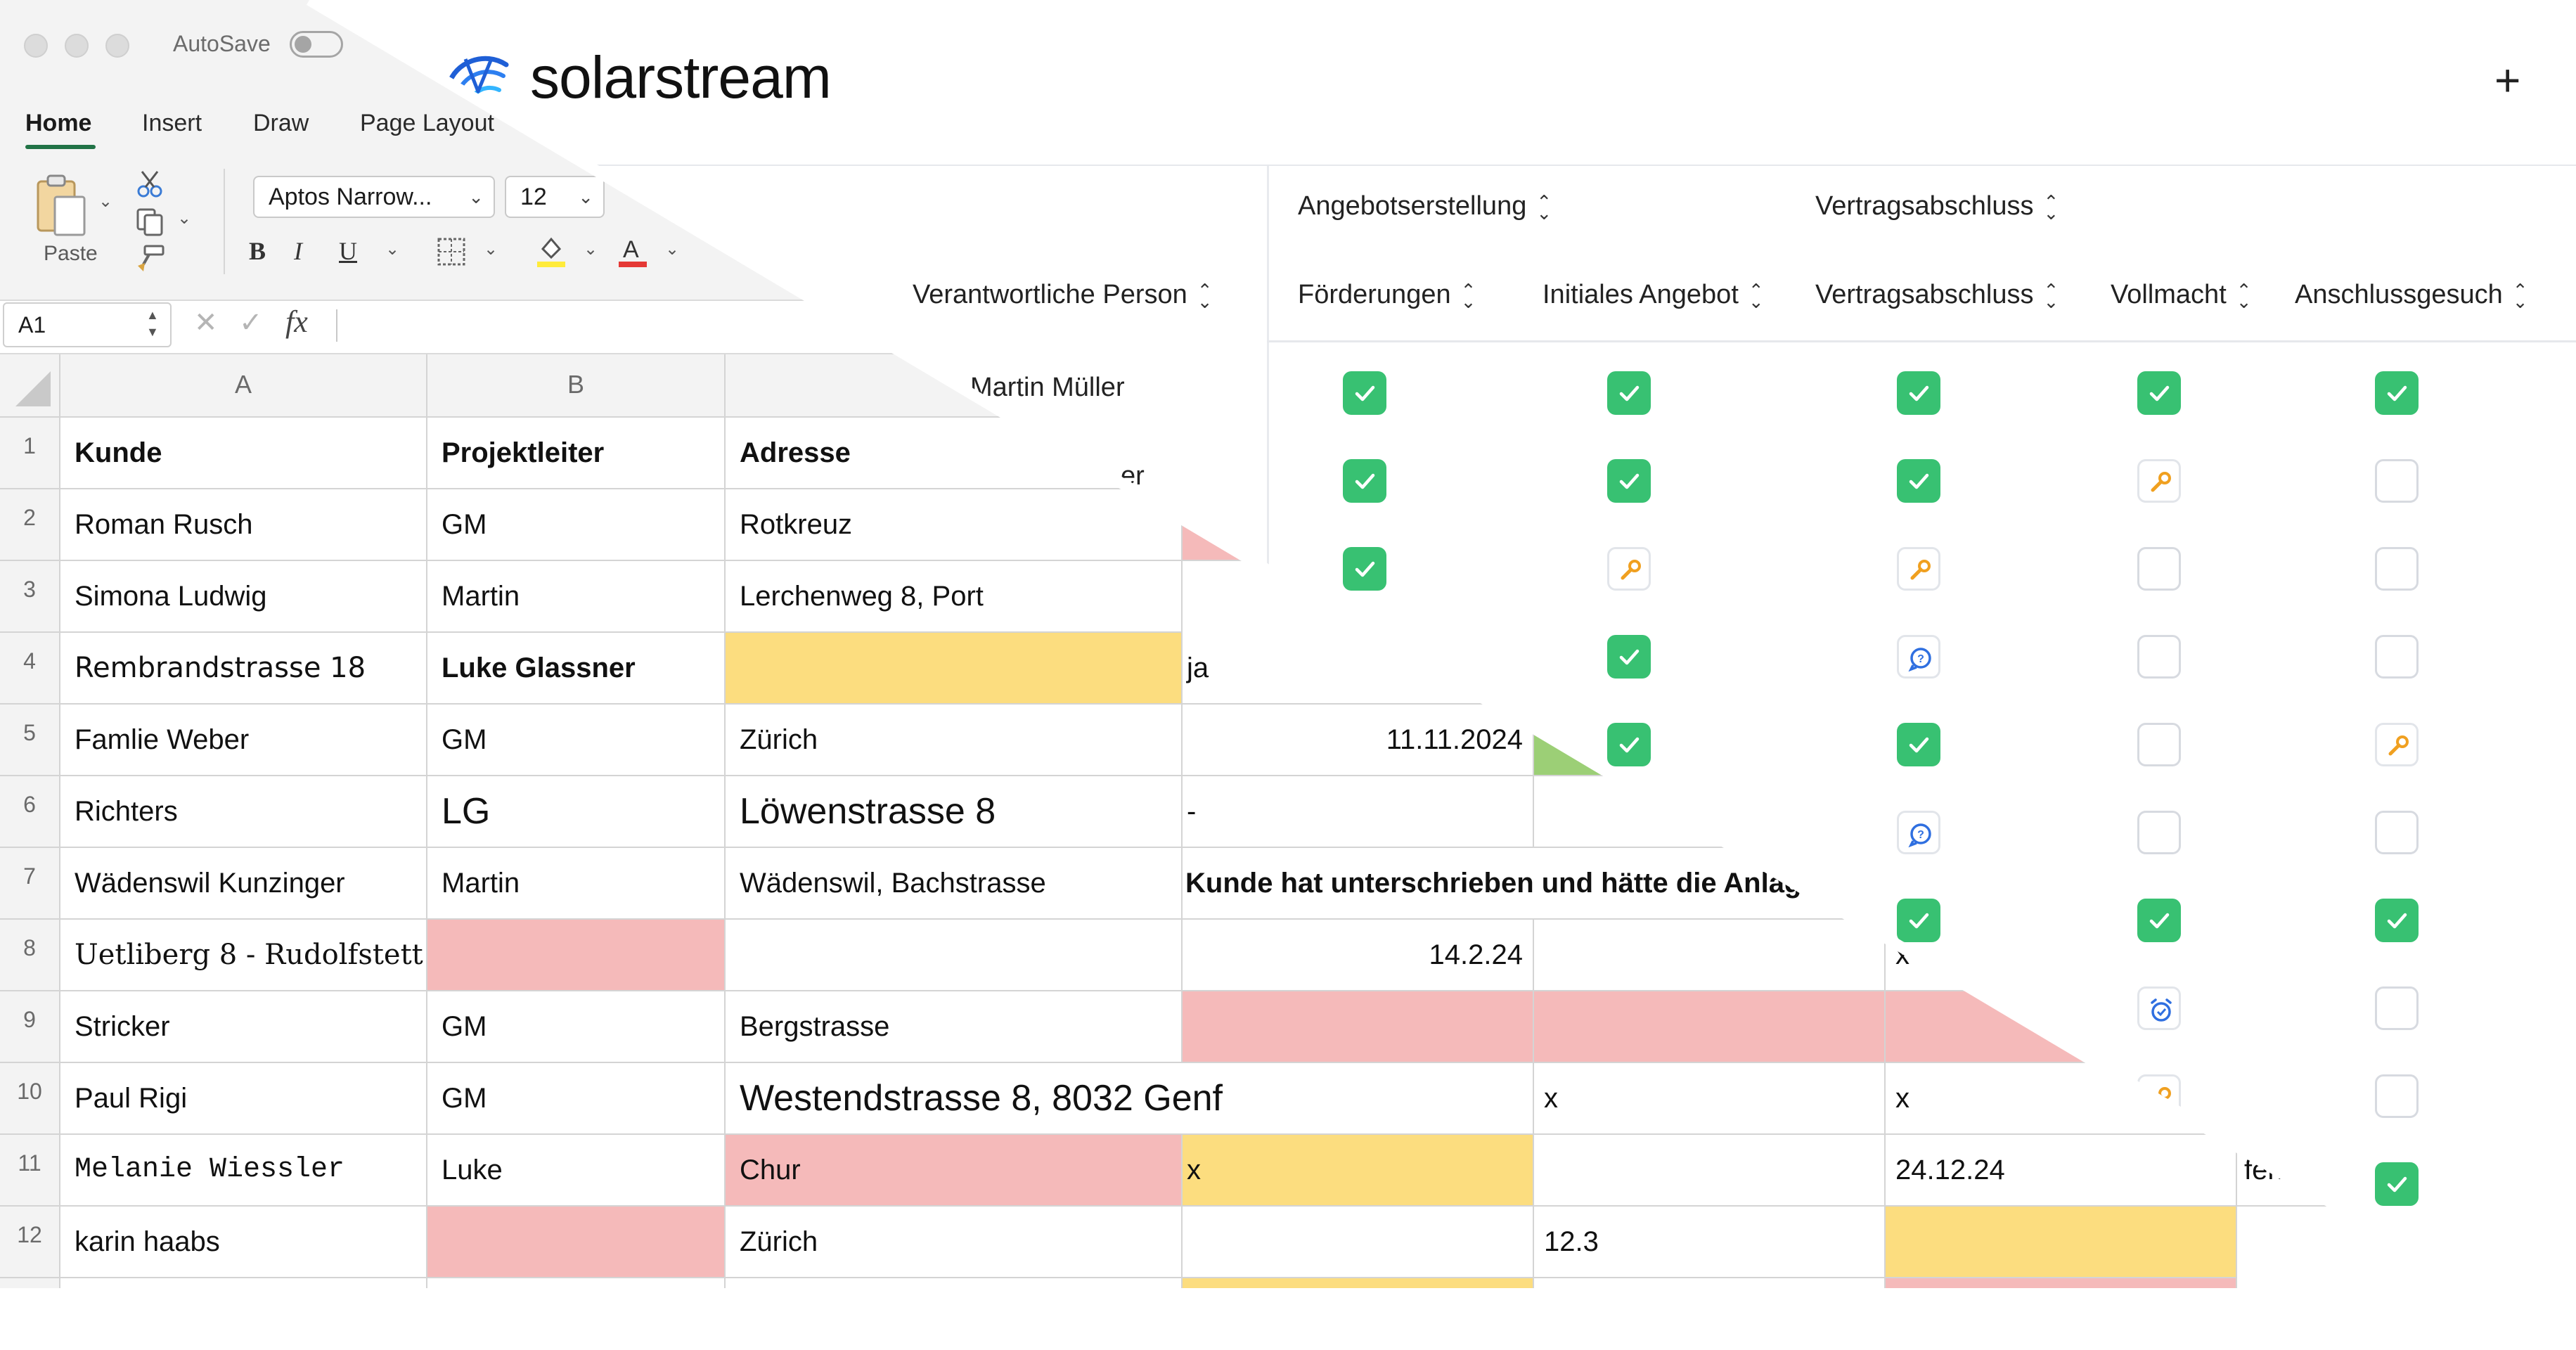 The width and height of the screenshot is (2576, 1350). What do you see at coordinates (1063, 296) in the screenshot?
I see `column-header-verantwortliche-person: Verantwortliche Person ⌃ ⌄` at bounding box center [1063, 296].